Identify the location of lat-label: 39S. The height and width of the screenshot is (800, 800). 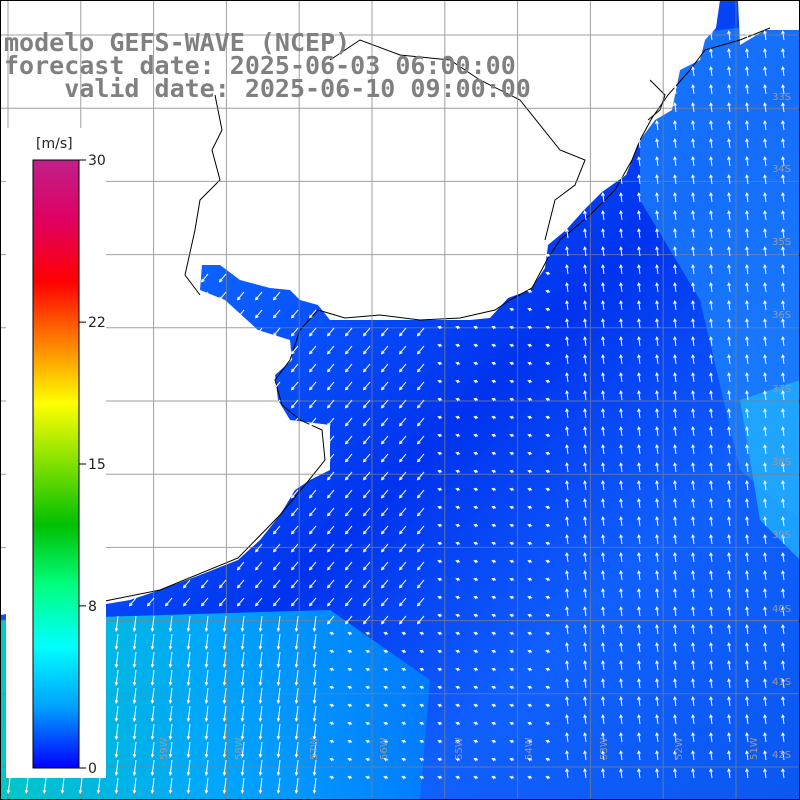
(781, 535).